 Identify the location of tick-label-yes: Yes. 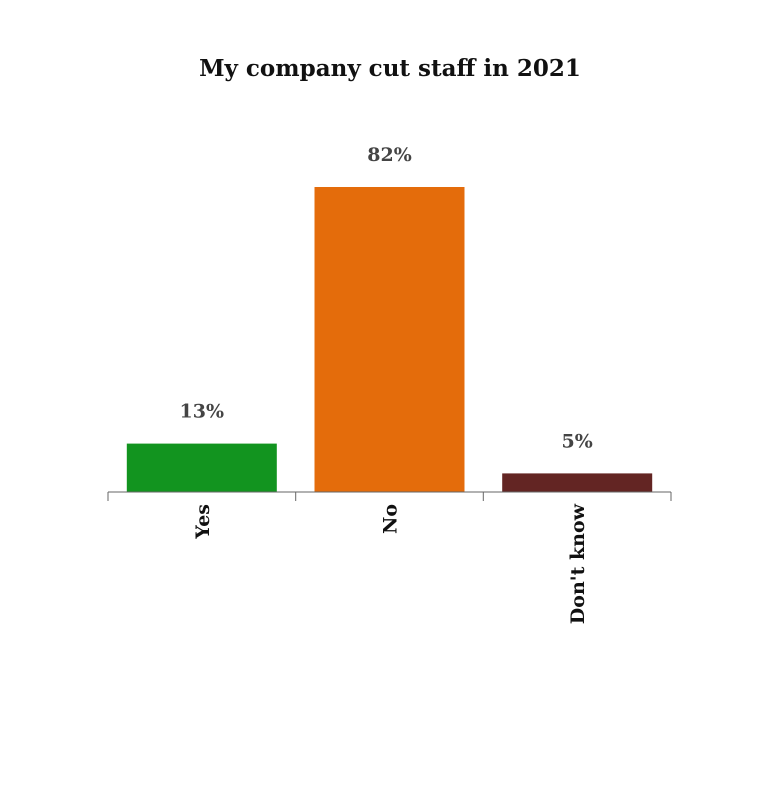
(203, 522).